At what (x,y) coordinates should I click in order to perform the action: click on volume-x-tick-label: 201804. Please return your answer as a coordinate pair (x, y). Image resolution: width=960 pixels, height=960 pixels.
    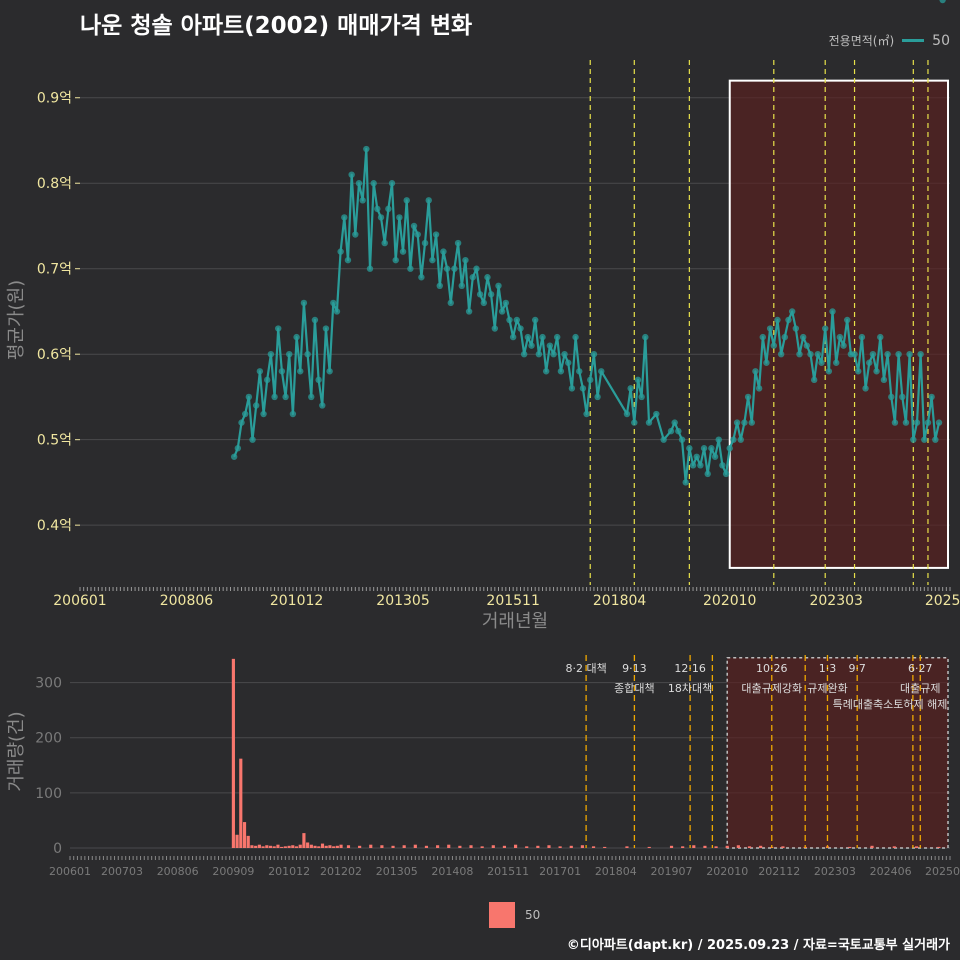
    Looking at the image, I should click on (616, 871).